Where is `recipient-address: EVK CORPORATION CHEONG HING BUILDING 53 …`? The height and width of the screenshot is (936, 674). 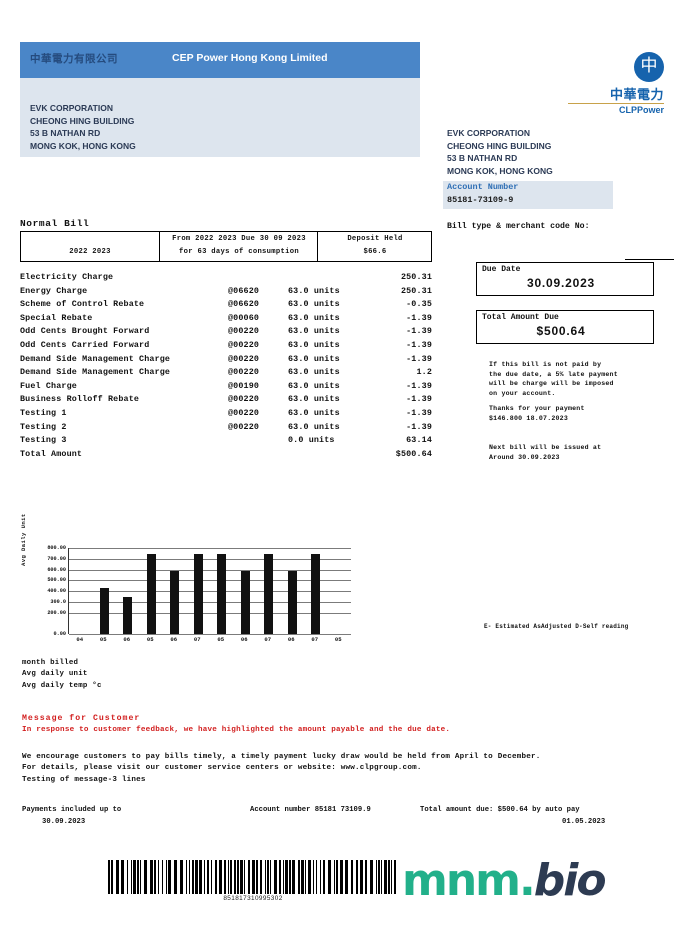 recipient-address: EVK CORPORATION CHEONG HING BUILDING 53 … is located at coordinates (500, 152).